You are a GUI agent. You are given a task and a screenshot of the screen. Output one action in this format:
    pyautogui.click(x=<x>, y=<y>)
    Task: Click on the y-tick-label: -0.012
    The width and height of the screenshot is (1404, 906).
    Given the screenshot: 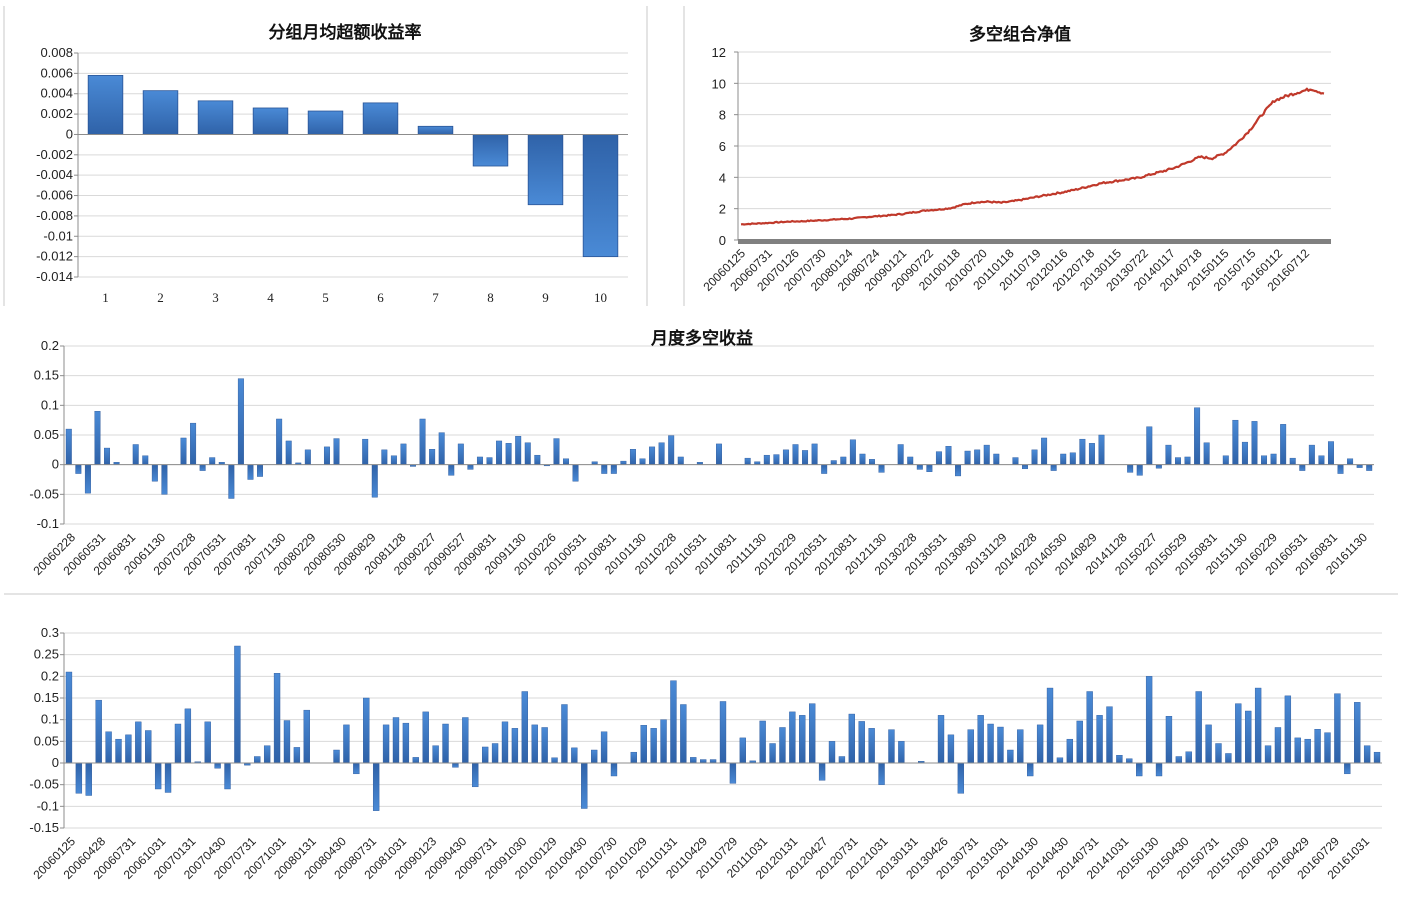 What is the action you would take?
    pyautogui.click(x=54, y=256)
    